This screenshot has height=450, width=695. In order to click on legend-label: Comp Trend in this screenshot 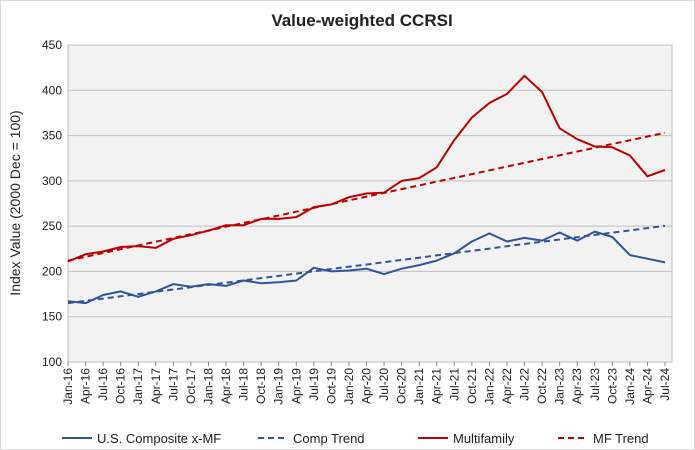, I will do `click(329, 438)`.